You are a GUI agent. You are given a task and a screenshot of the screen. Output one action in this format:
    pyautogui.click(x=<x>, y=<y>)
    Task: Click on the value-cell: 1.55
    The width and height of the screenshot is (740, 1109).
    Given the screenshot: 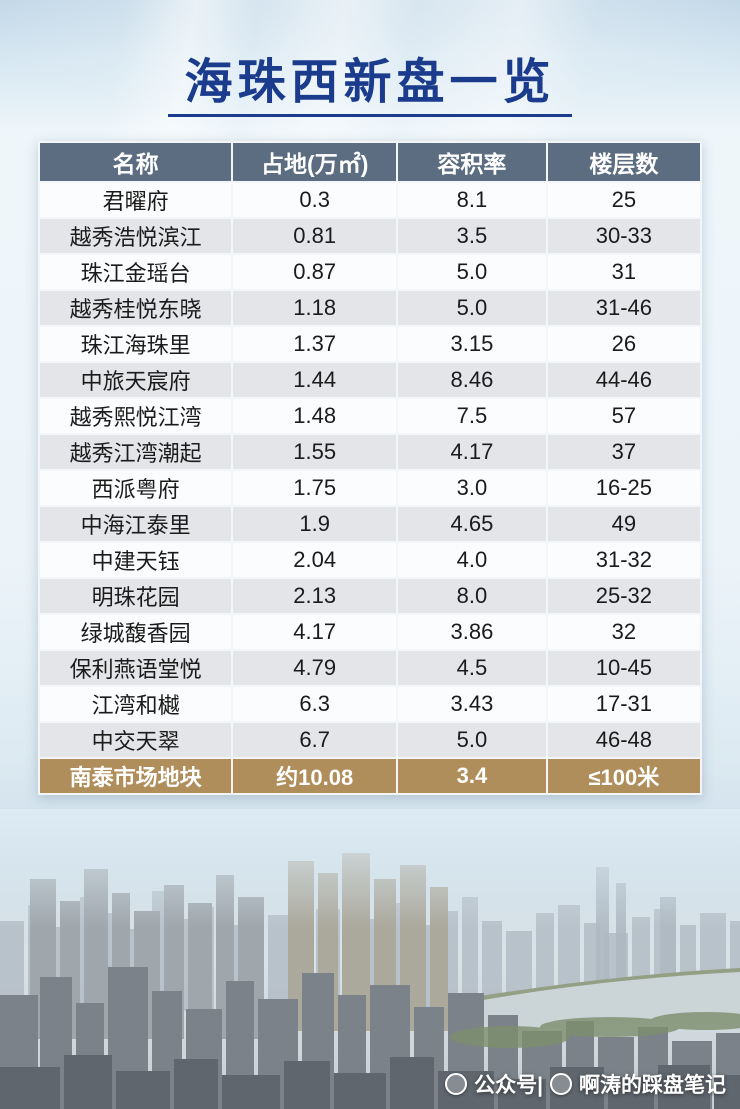 What is the action you would take?
    pyautogui.click(x=315, y=452)
    